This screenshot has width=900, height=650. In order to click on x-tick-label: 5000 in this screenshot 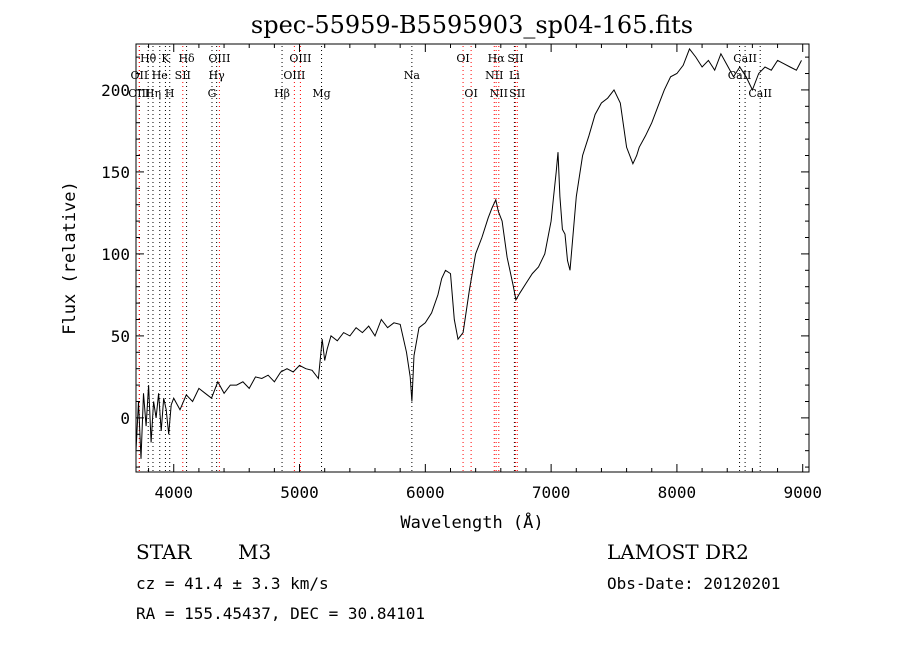, I will do `click(299, 492)`.